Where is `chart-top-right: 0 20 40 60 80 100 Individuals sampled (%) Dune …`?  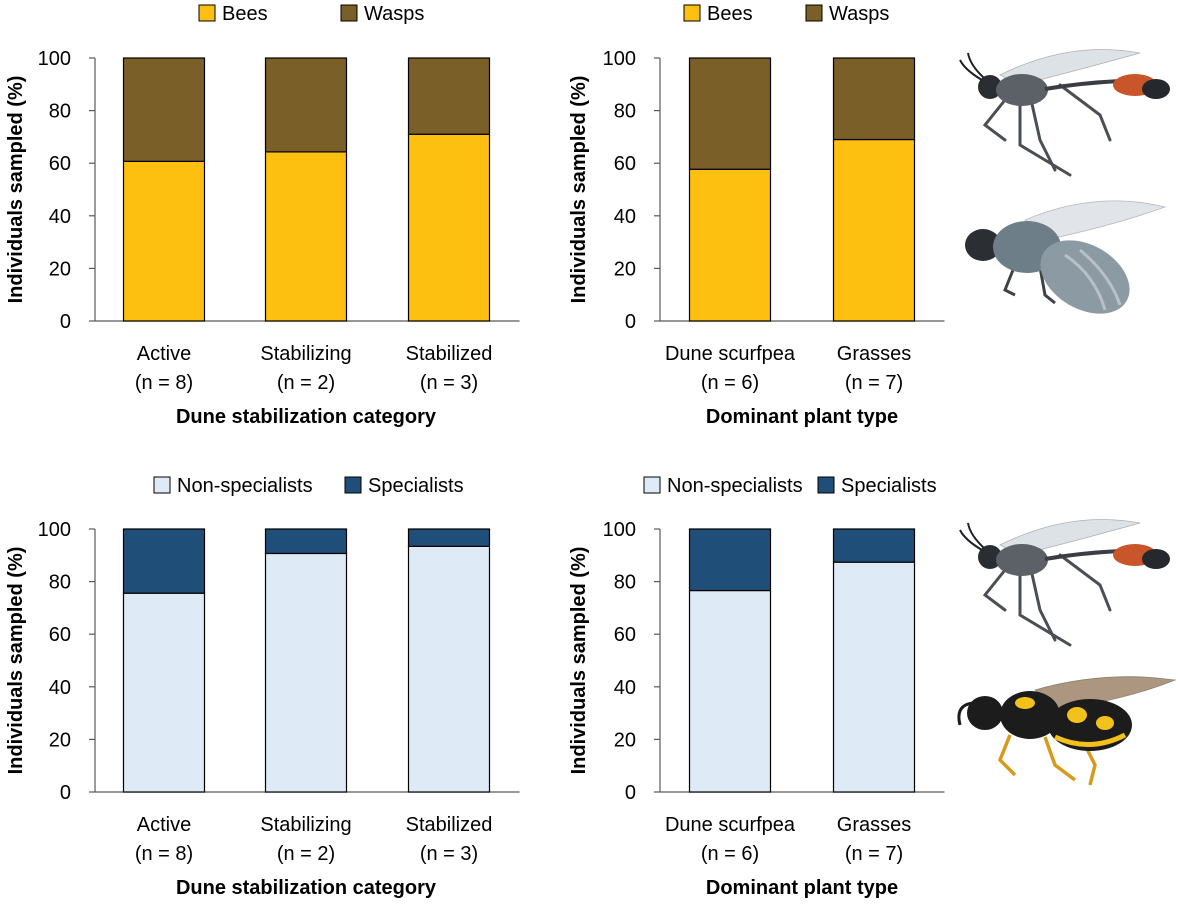
chart-top-right: 0 20 40 60 80 100 Individuals sampled (%) Dune … is located at coordinates (756, 215).